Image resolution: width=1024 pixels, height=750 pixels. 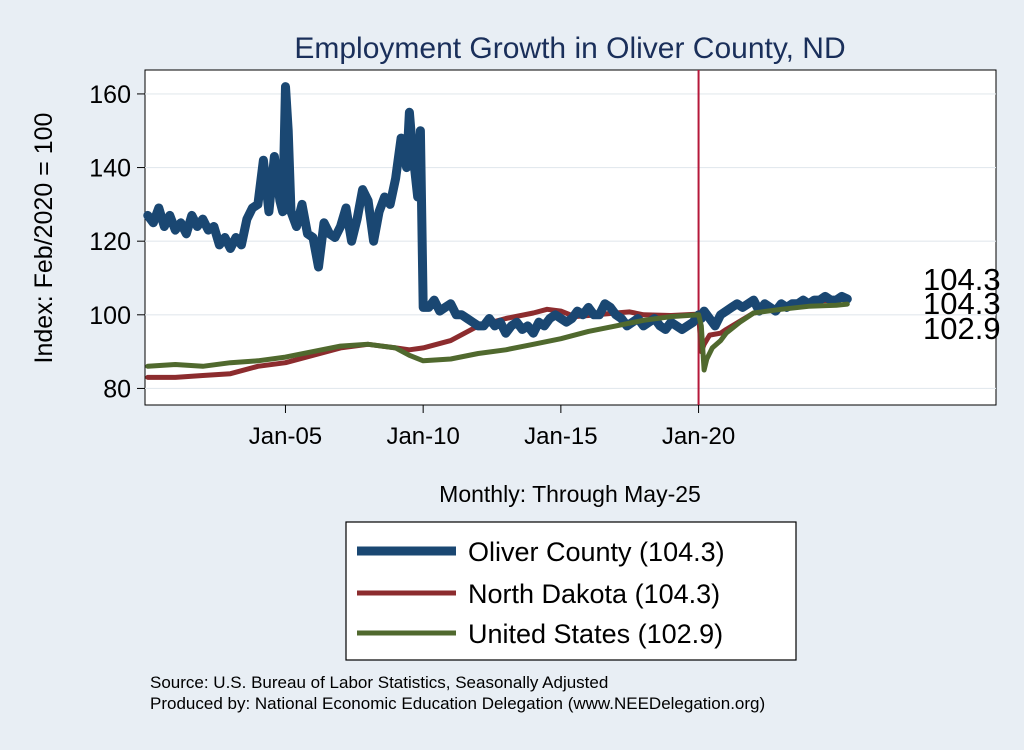 I want to click on x-tick-label-Jan-20: Jan-20, so click(x=698, y=436).